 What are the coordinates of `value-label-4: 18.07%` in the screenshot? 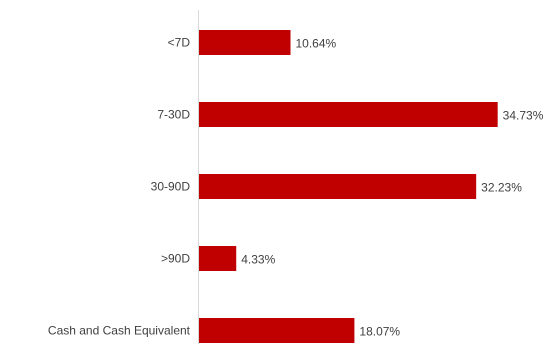 It's located at (379, 332).